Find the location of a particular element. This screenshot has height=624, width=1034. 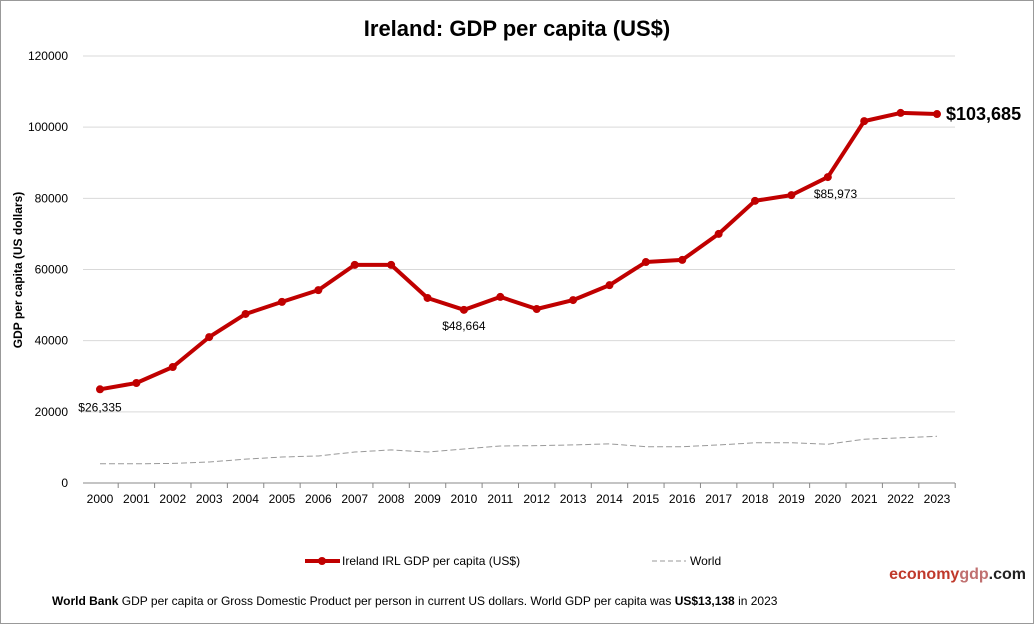

annotation-label: $48,664 is located at coordinates (464, 326).